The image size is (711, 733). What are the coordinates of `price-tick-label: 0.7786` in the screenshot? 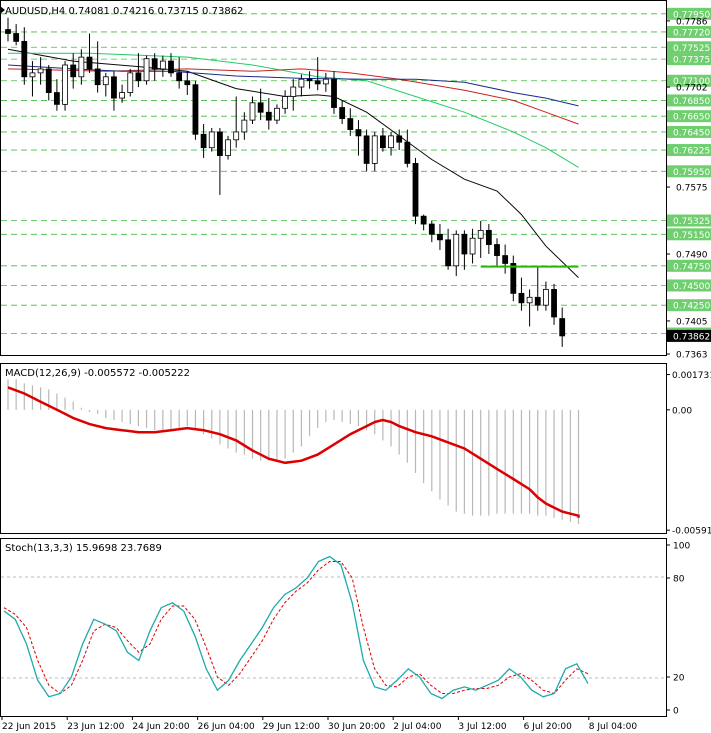 It's located at (692, 22).